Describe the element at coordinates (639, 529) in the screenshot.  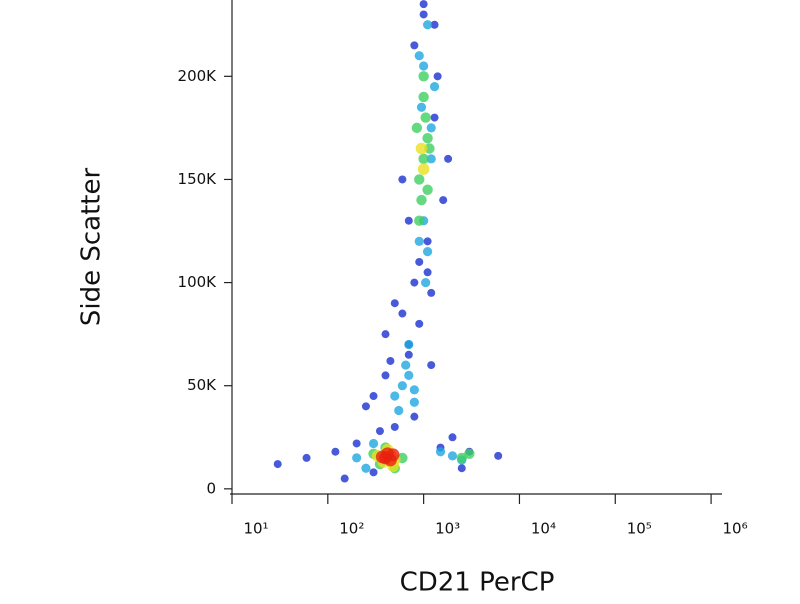
I see `x-tick-label: 10⁵` at that location.